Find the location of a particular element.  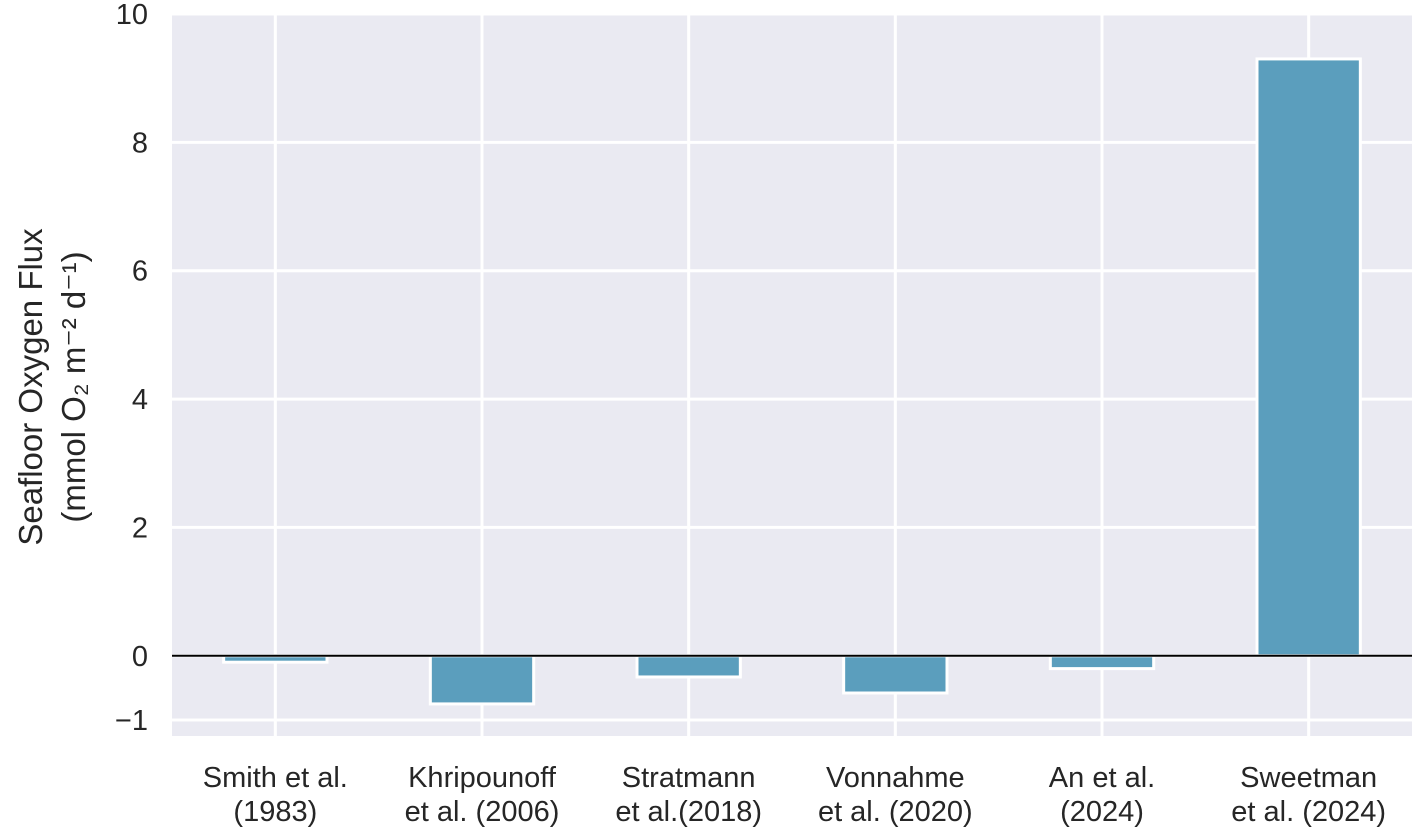

x-tick-label: Stratmann et al.(2018) is located at coordinates (688, 795).